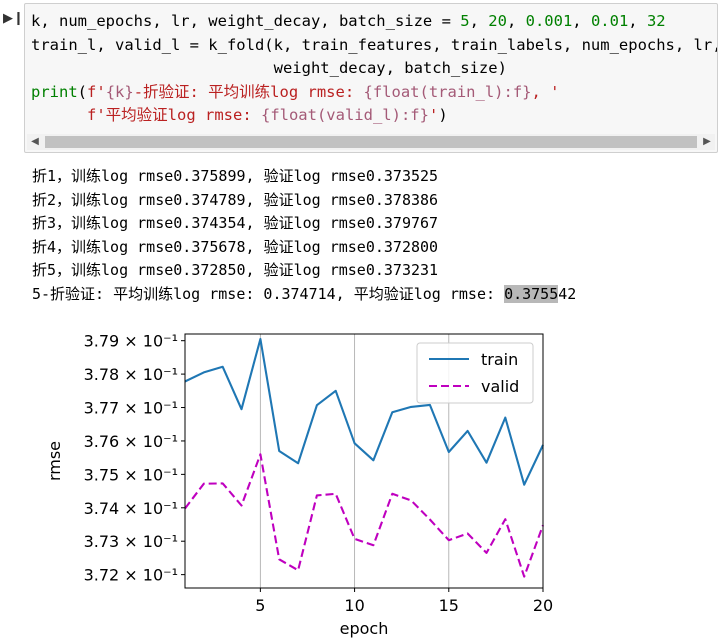 The width and height of the screenshot is (723, 644). Describe the element at coordinates (449, 605) in the screenshot. I see `x-tick-label: 15` at that location.